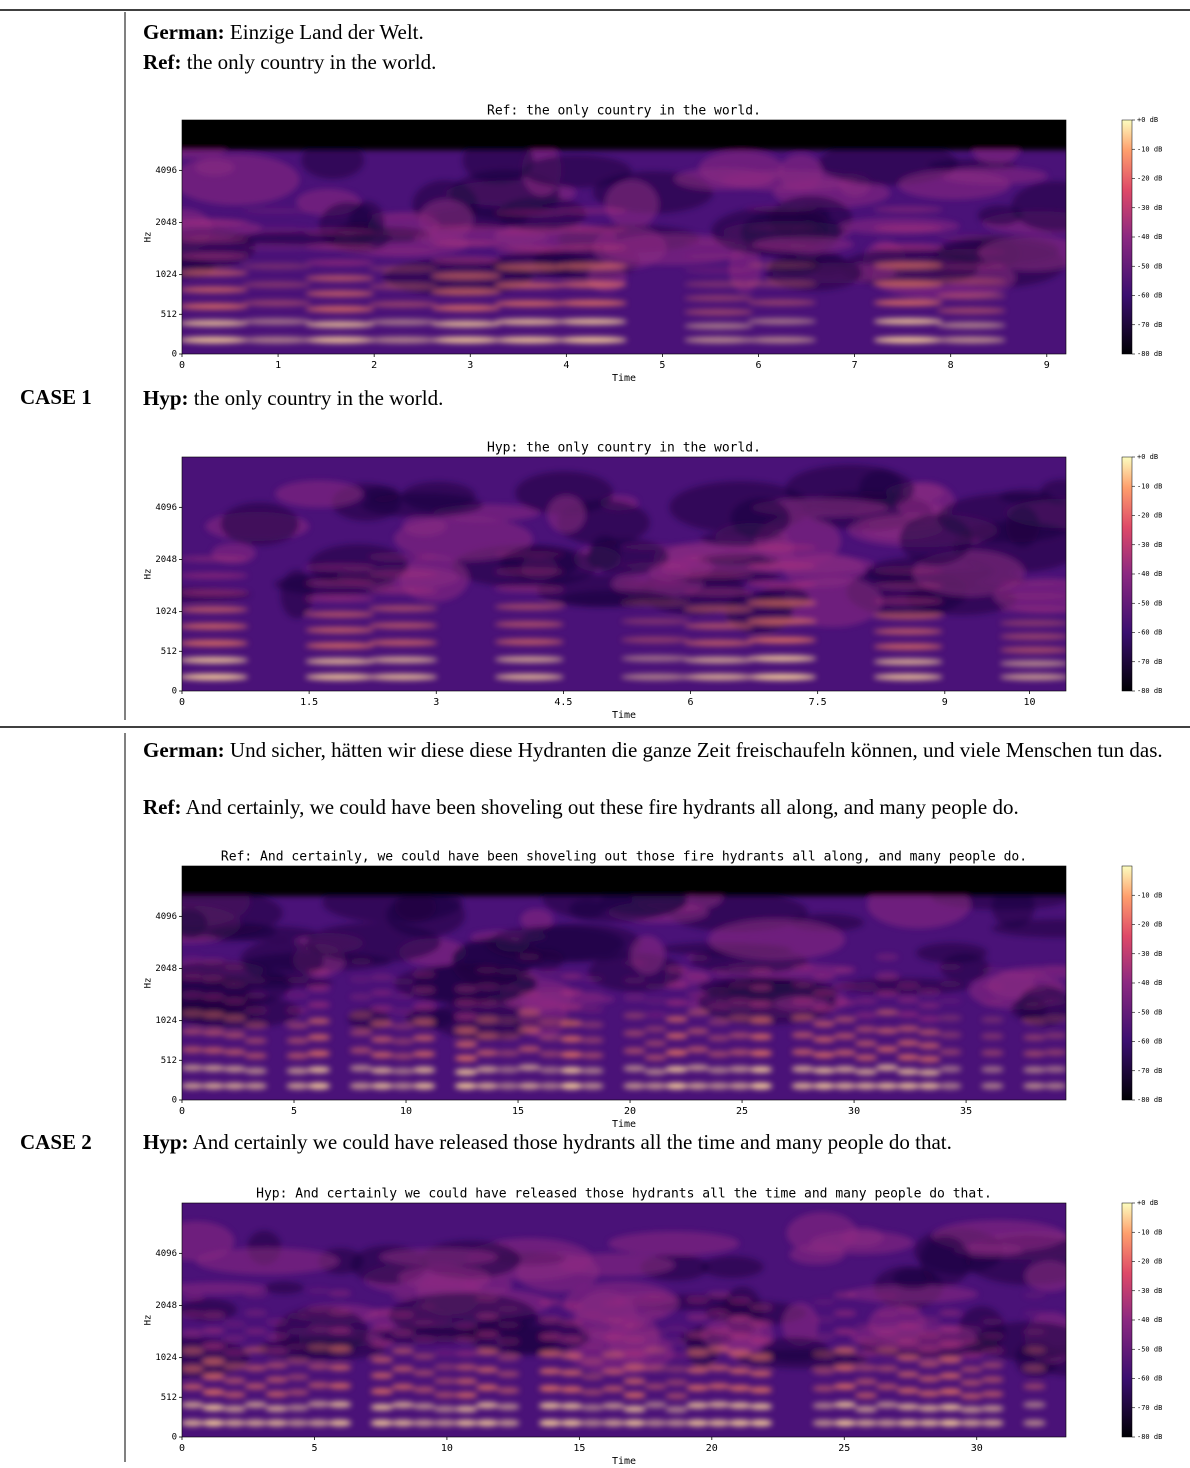 Image resolution: width=1190 pixels, height=1468 pixels. Describe the element at coordinates (162, 62) in the screenshot. I see `label: Ref:` at that location.